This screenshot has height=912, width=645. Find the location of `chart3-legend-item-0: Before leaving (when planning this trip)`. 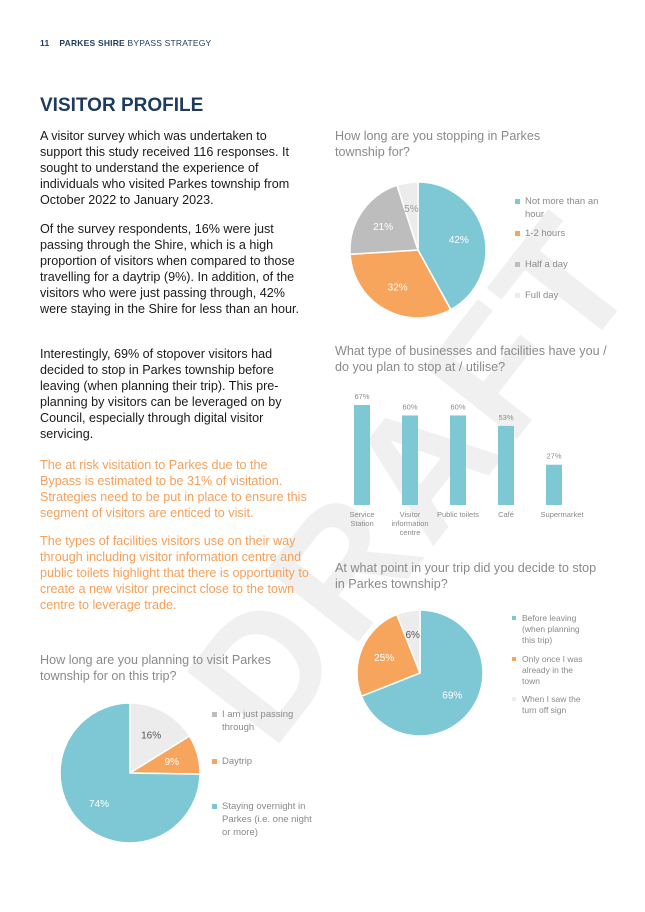

chart3-legend-item-0: Before leaving (when planning this trip) is located at coordinates (552, 629).